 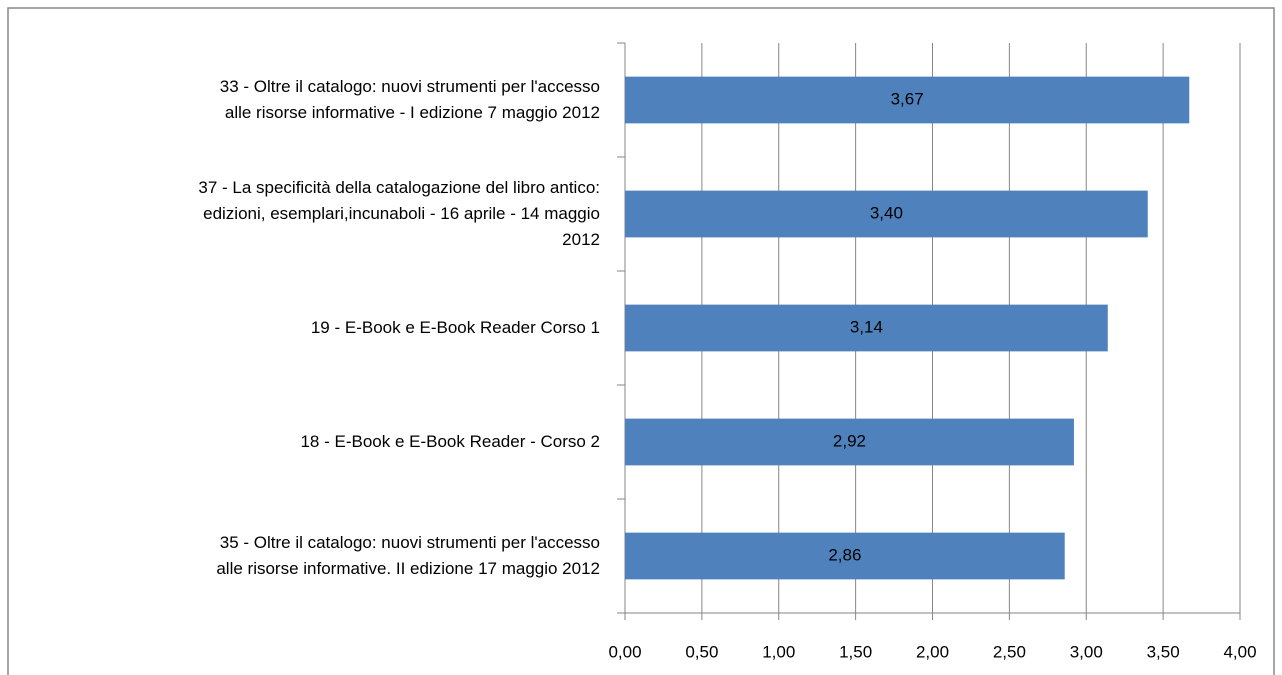 I want to click on y-tick-label: 19 - E-Book e E-Book Reader Corso 1, so click(x=455, y=327).